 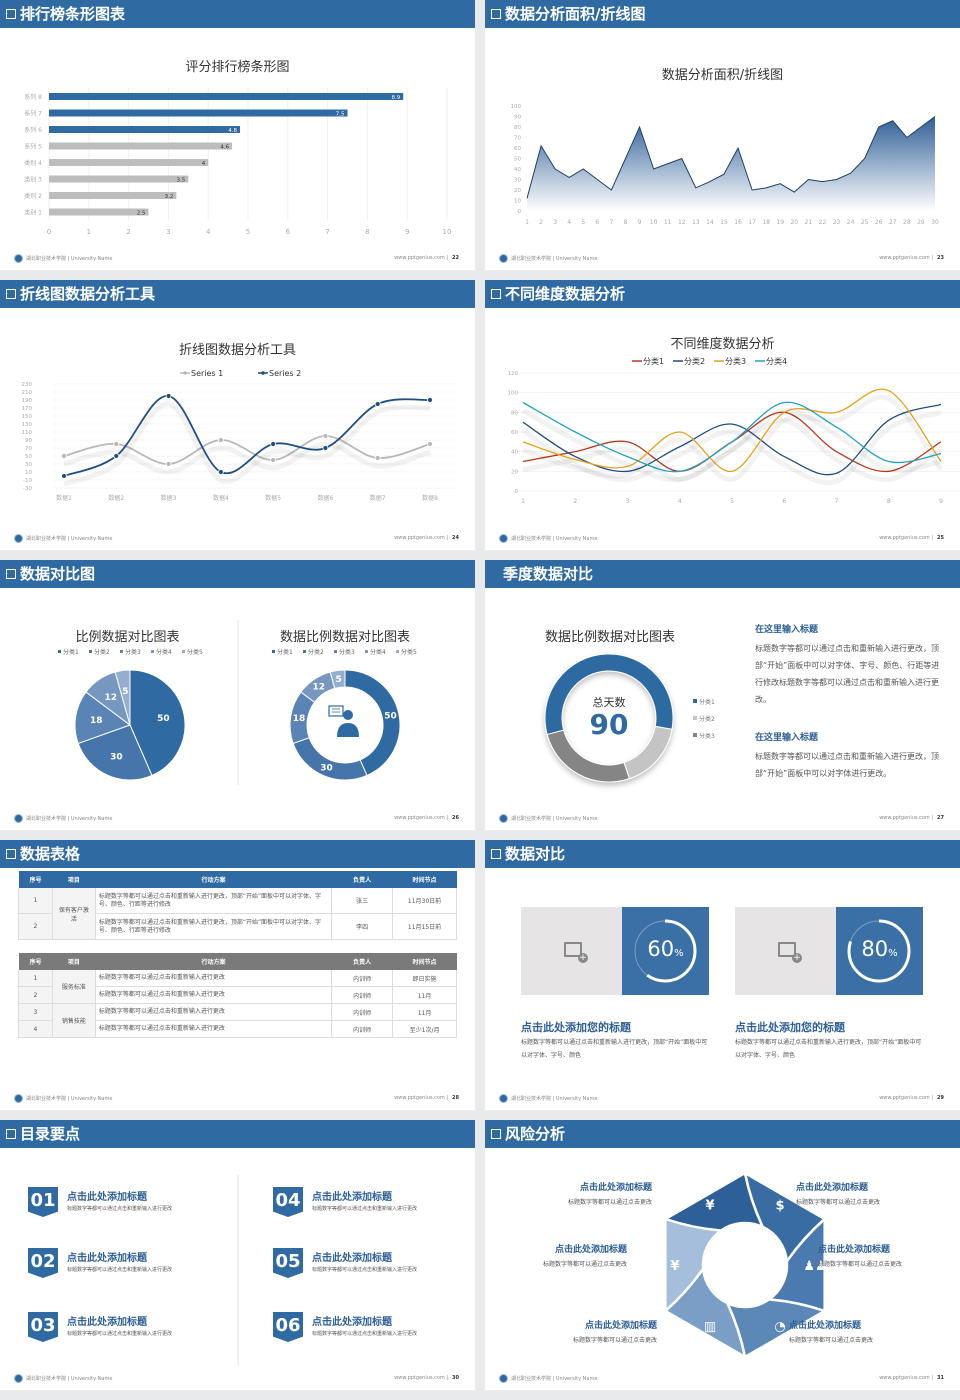 I want to click on x-tick-label: 5, so click(x=583, y=222).